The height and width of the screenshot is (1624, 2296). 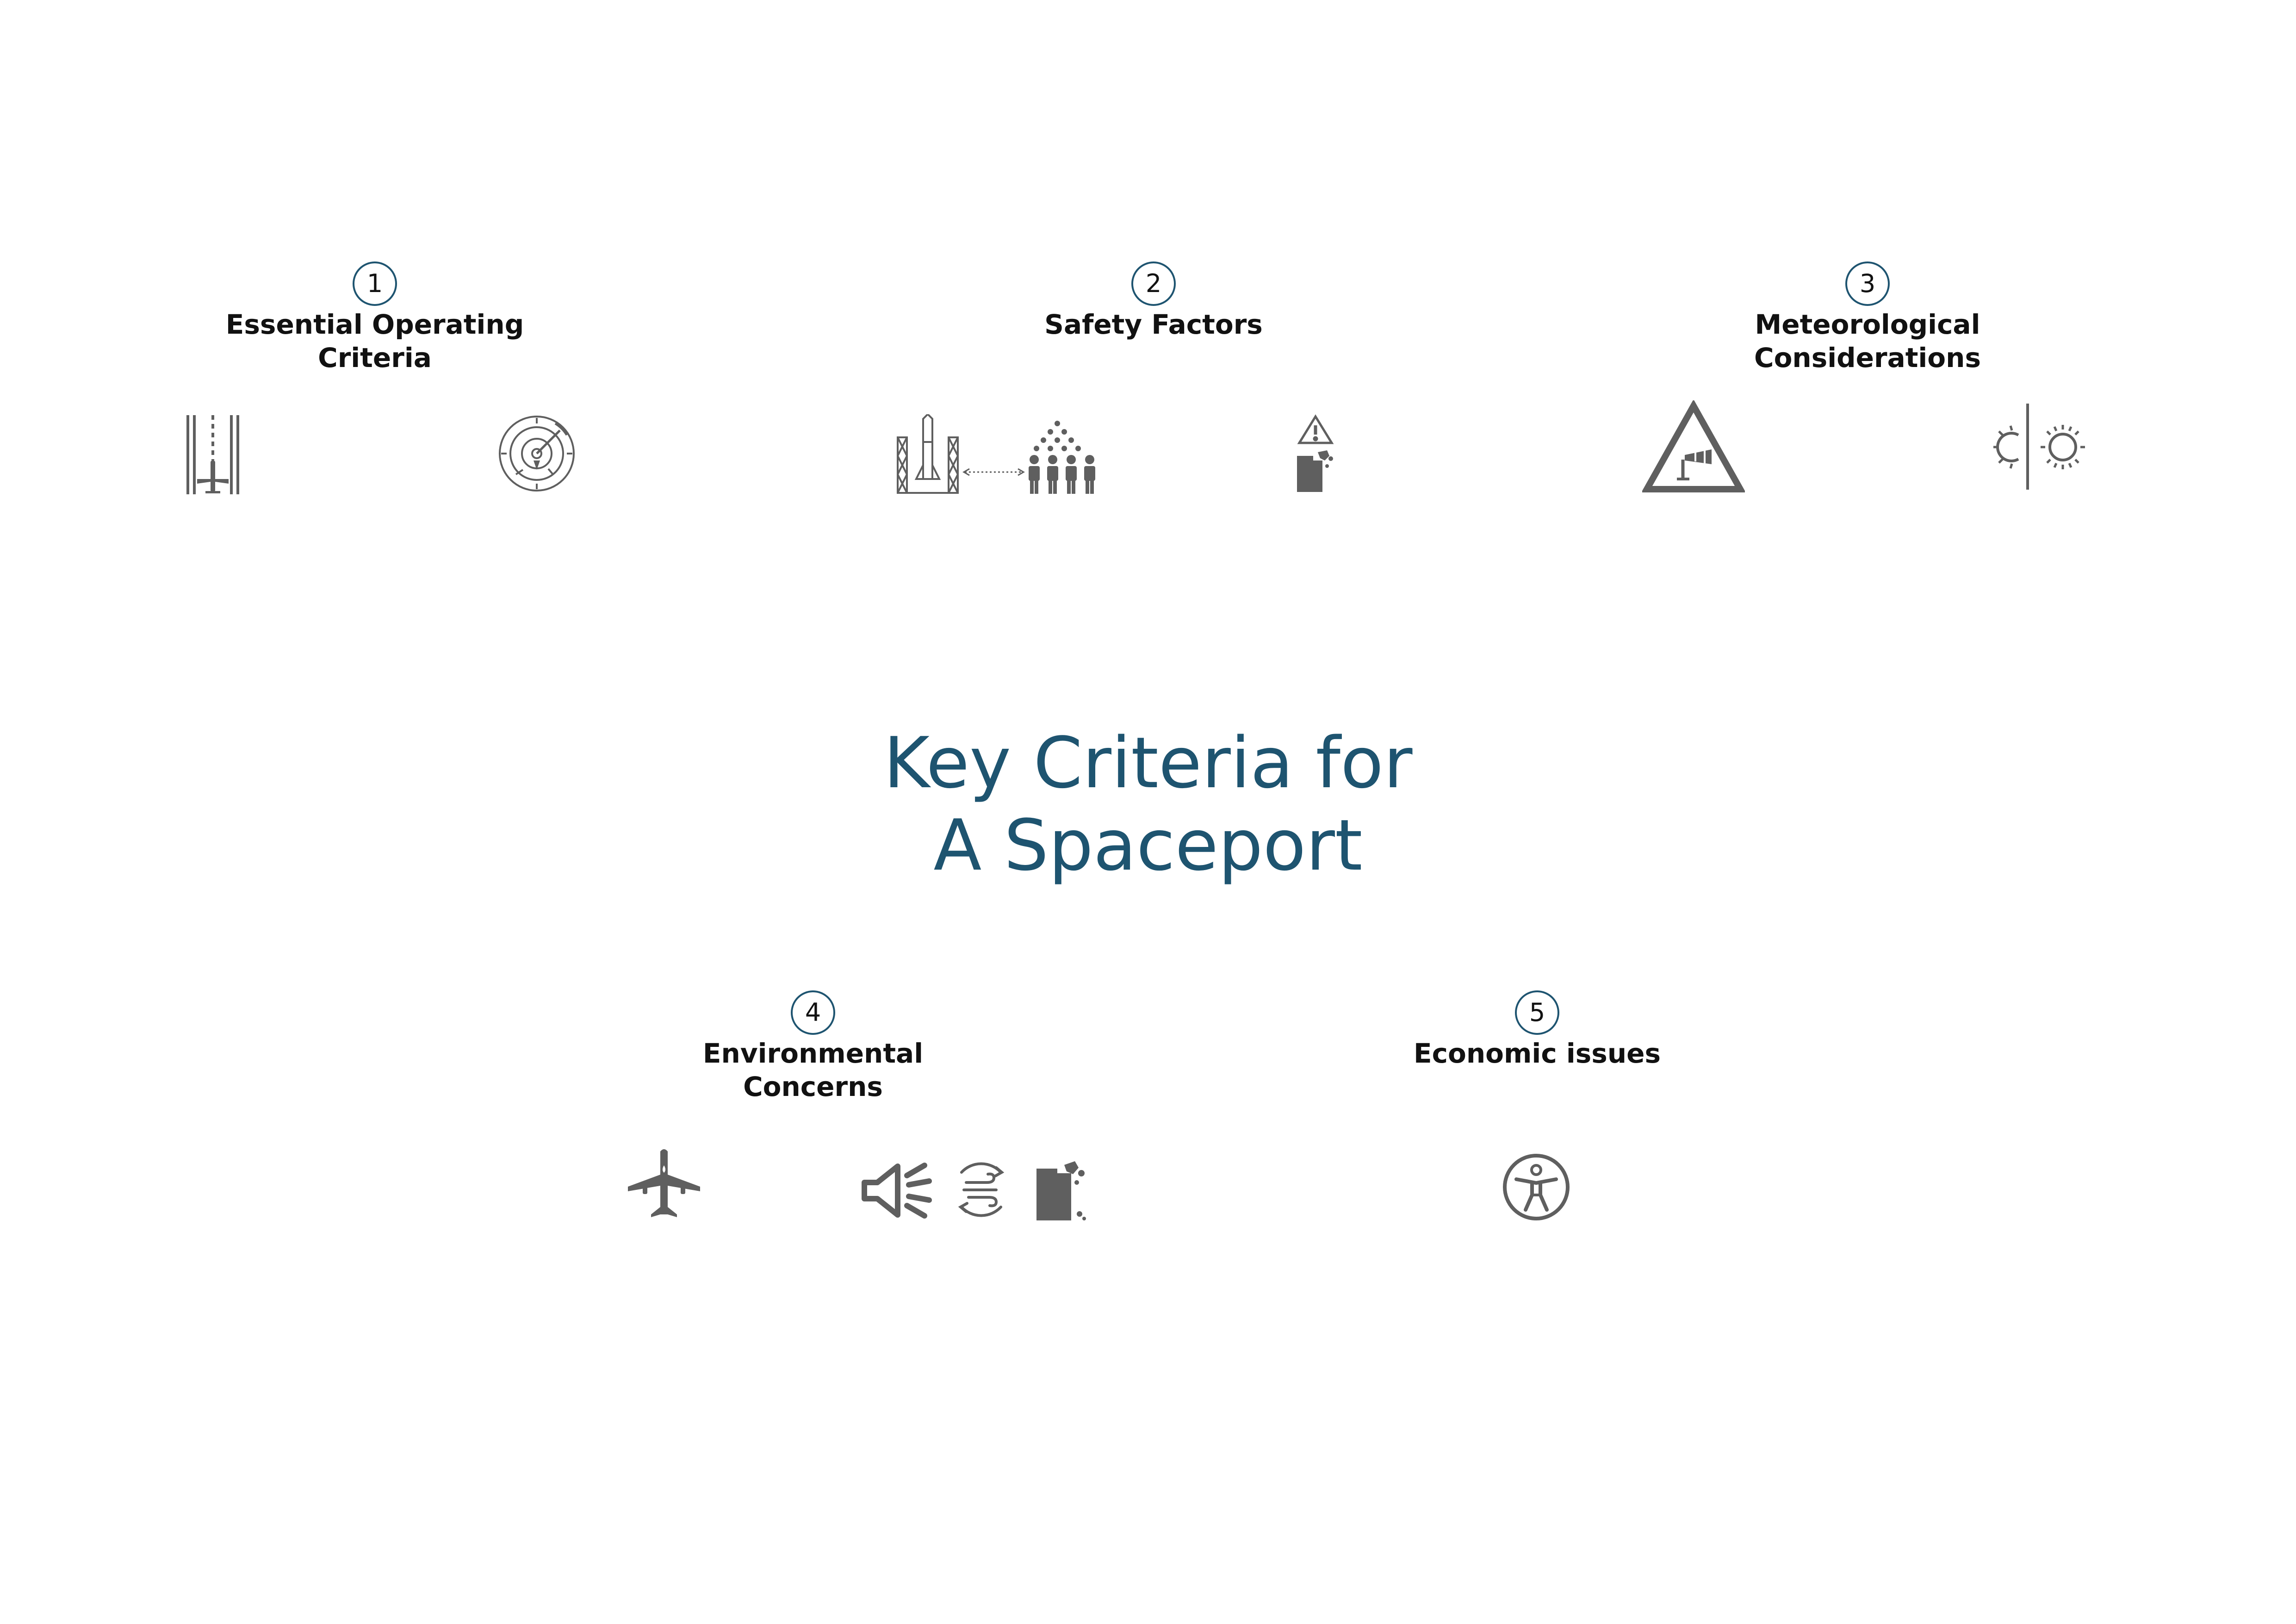 What do you see at coordinates (536, 453) in the screenshot?
I see `radar-icon` at bounding box center [536, 453].